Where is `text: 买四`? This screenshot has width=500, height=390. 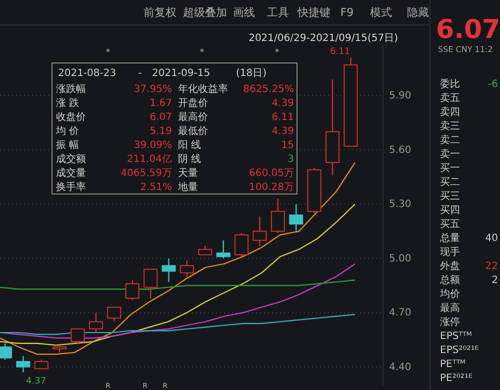 text: 买四 is located at coordinates (450, 210).